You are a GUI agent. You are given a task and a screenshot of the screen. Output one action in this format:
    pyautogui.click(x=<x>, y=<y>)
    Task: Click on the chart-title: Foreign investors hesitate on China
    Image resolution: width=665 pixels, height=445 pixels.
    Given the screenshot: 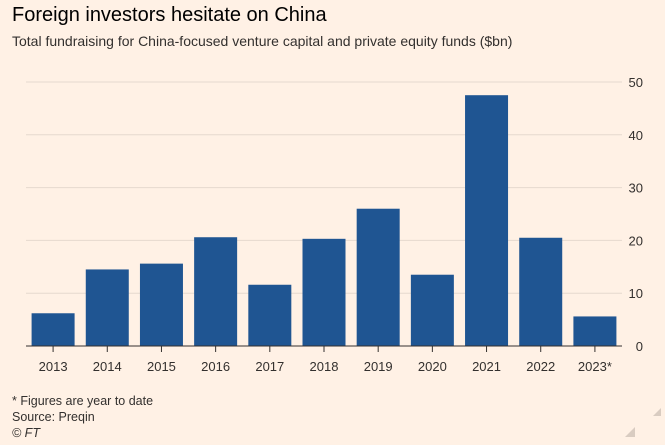 What is the action you would take?
    pyautogui.click(x=169, y=15)
    